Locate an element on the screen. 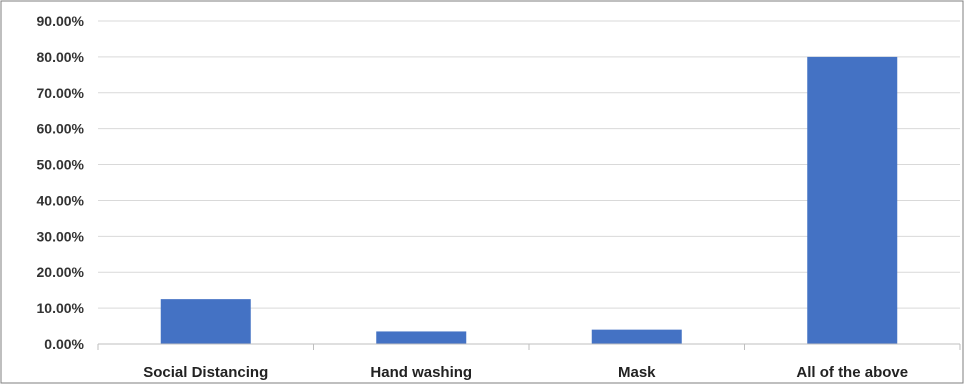 This screenshot has height=384, width=964. bar-hand-washing is located at coordinates (421, 337).